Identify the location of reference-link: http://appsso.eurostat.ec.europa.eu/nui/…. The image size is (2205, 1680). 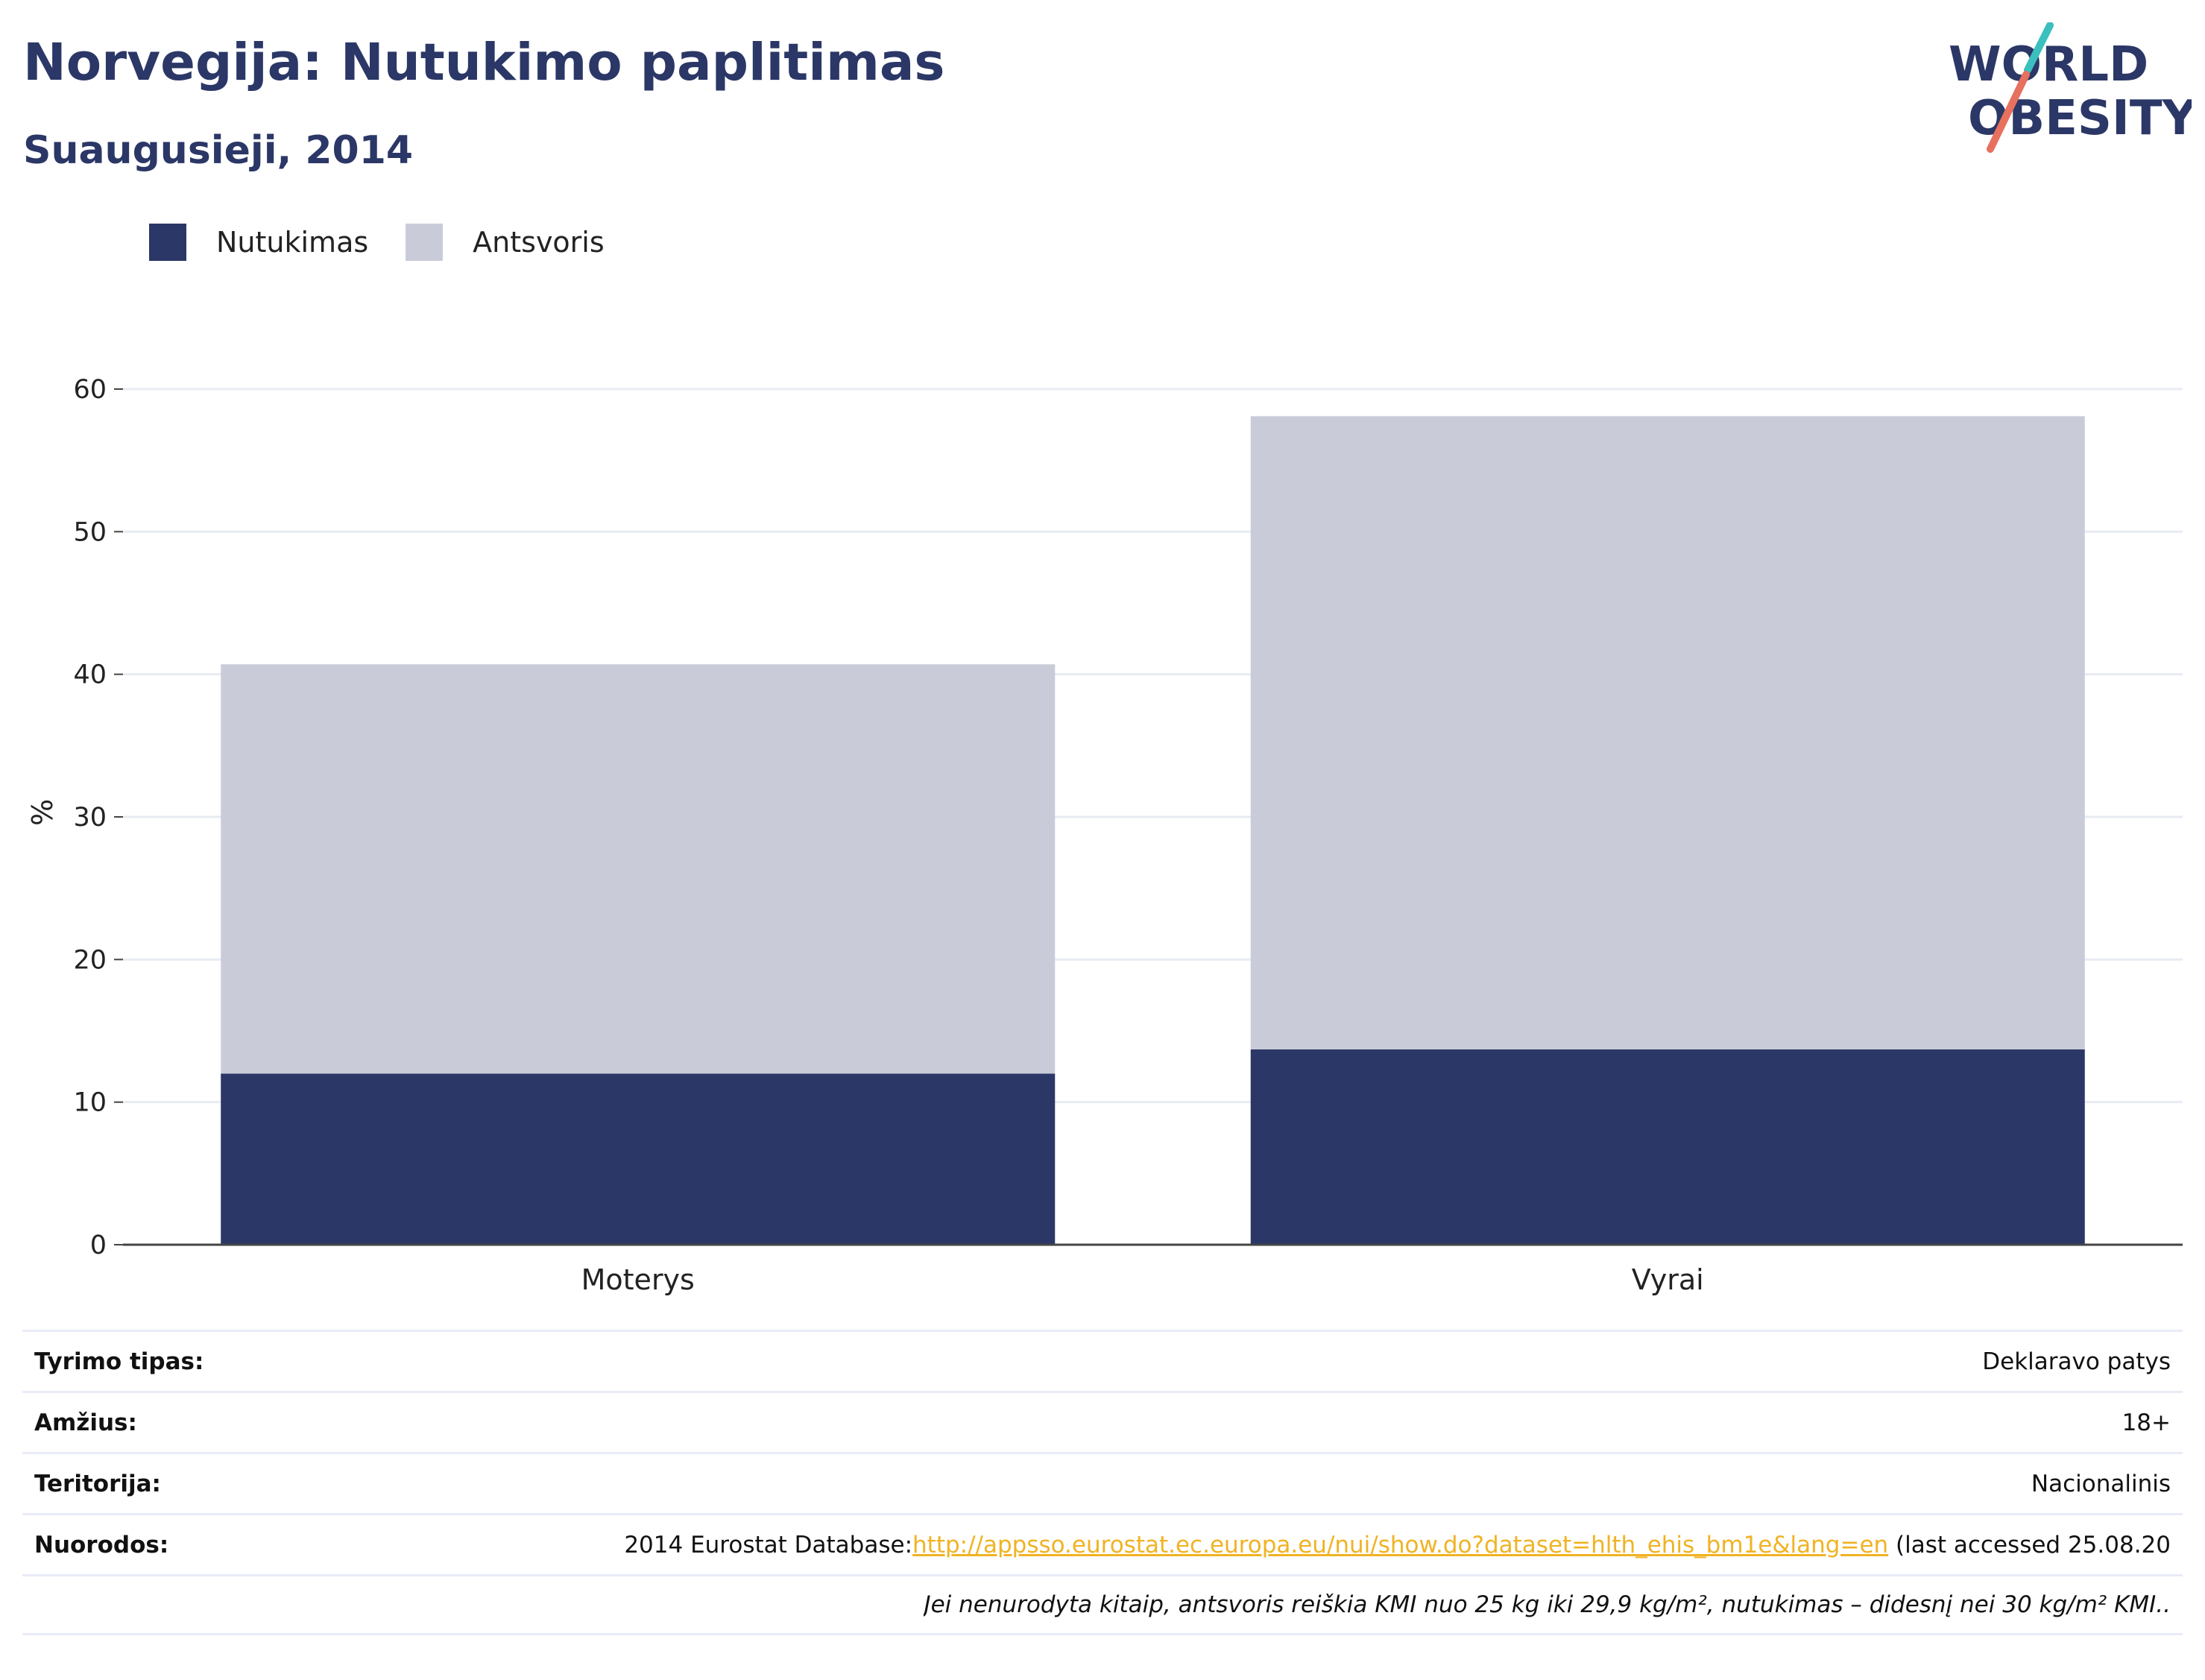
(1400, 1545).